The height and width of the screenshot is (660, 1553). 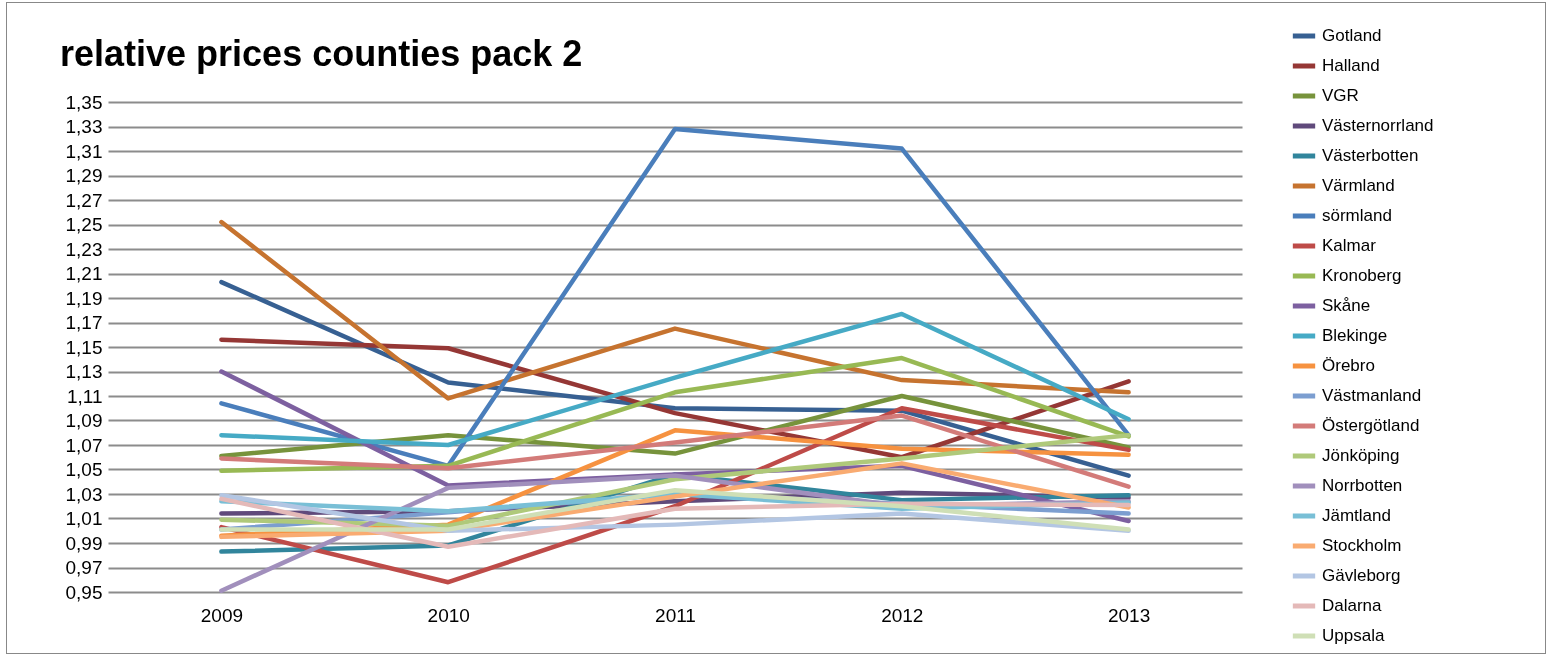 What do you see at coordinates (222, 615) in the screenshot?
I see `x-tick-label: 2009` at bounding box center [222, 615].